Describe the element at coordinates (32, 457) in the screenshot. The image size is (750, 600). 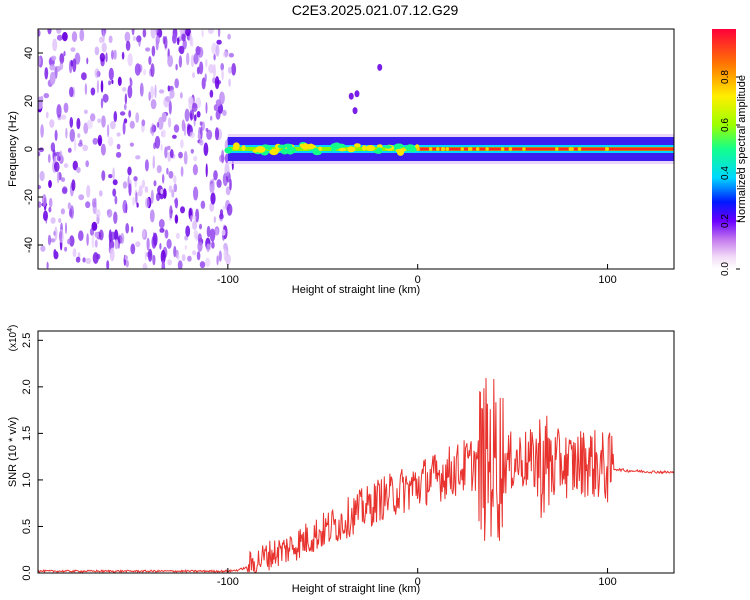
I see `snr-y-ticks: 0.0 0.5 1.0 1.5 2.0 2.5` at that location.